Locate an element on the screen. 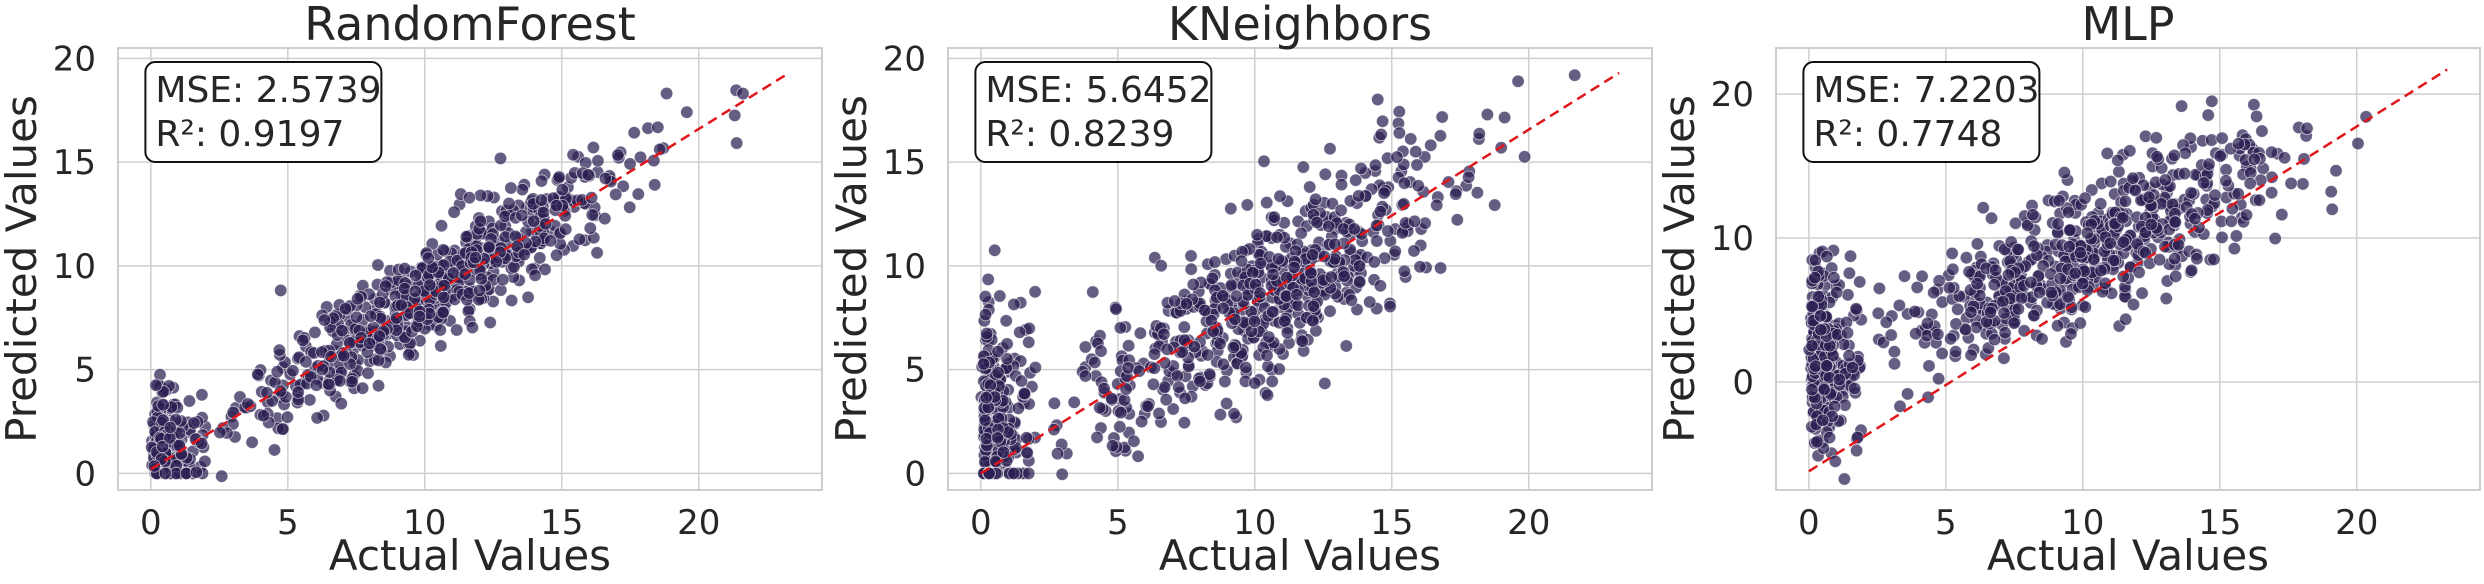  y-tick-label: 5 is located at coordinates (915, 371).